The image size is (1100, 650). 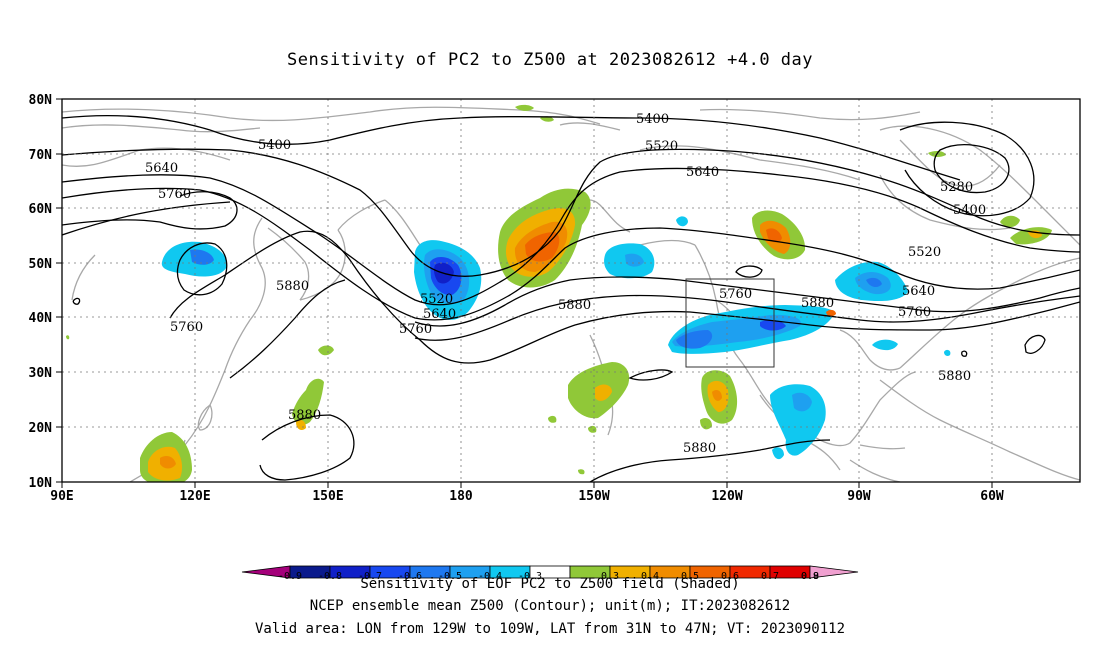 What do you see at coordinates (490, 576) in the screenshot?
I see `colorbar-tick-label: -0.4` at bounding box center [490, 576].